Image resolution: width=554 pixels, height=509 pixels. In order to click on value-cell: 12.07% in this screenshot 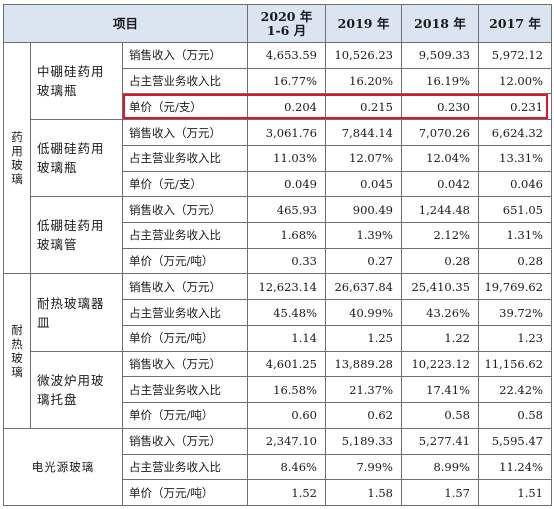, I will do `click(363, 158)`.